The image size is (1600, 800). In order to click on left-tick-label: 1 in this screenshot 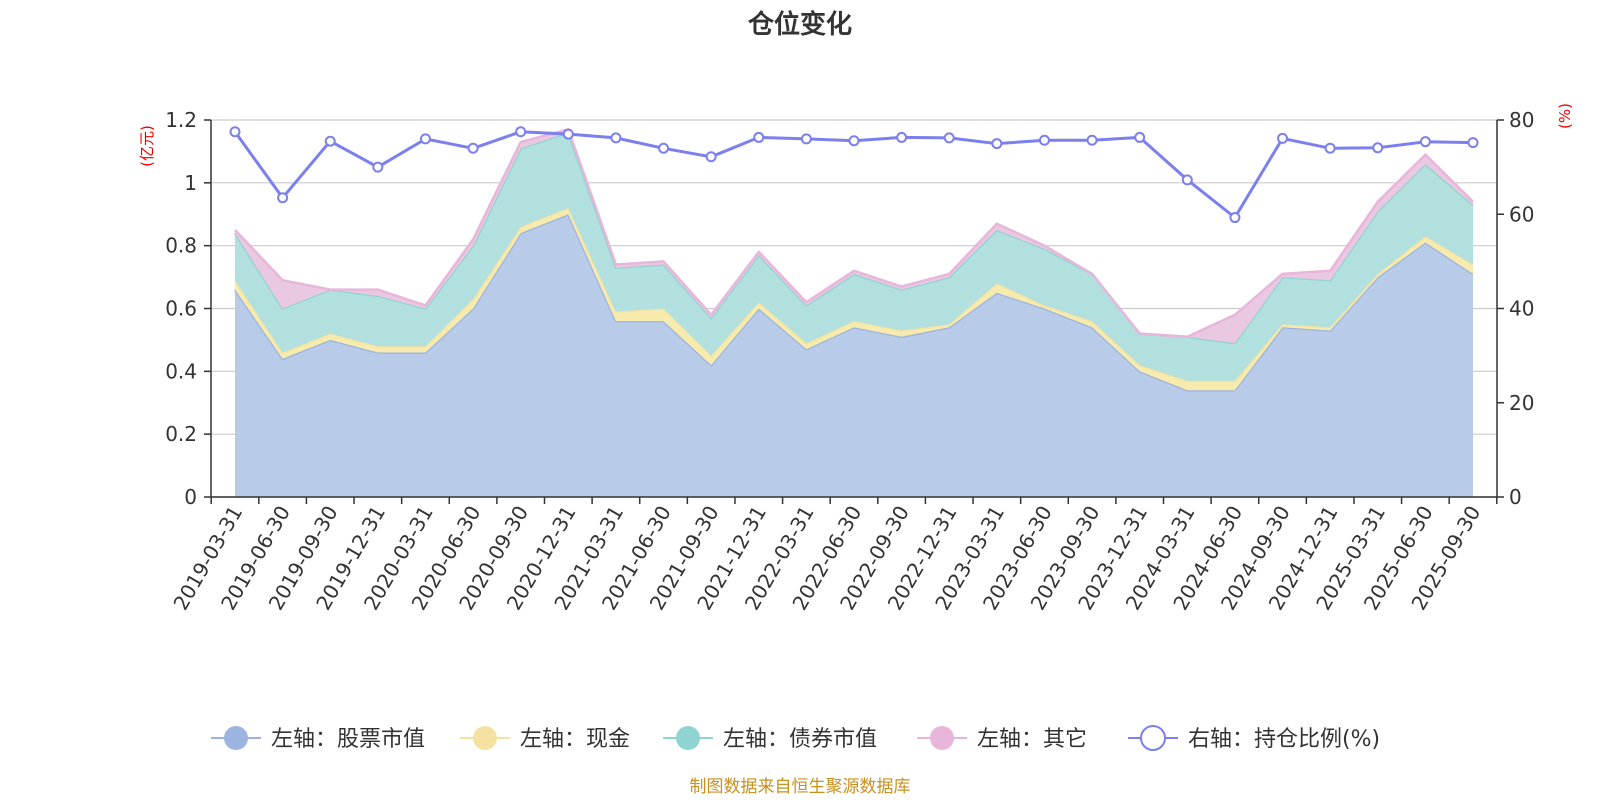, I will do `click(190, 183)`.